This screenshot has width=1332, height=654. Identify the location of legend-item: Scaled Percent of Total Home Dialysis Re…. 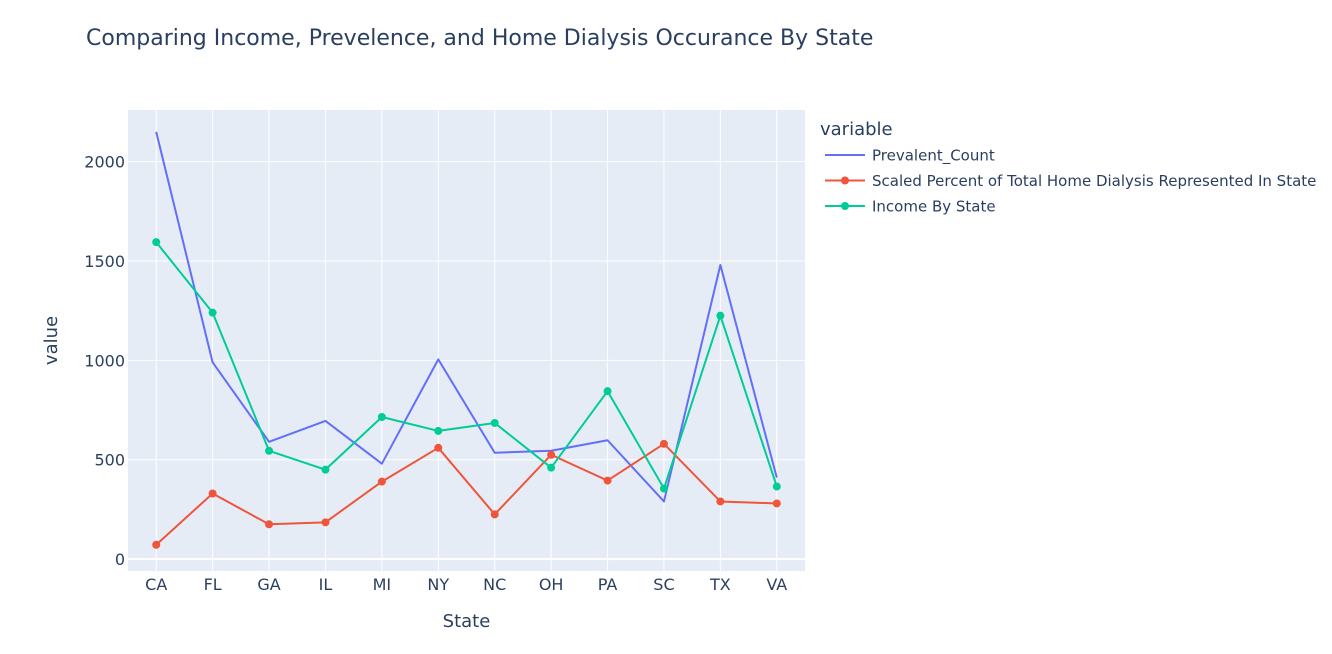
(1070, 181).